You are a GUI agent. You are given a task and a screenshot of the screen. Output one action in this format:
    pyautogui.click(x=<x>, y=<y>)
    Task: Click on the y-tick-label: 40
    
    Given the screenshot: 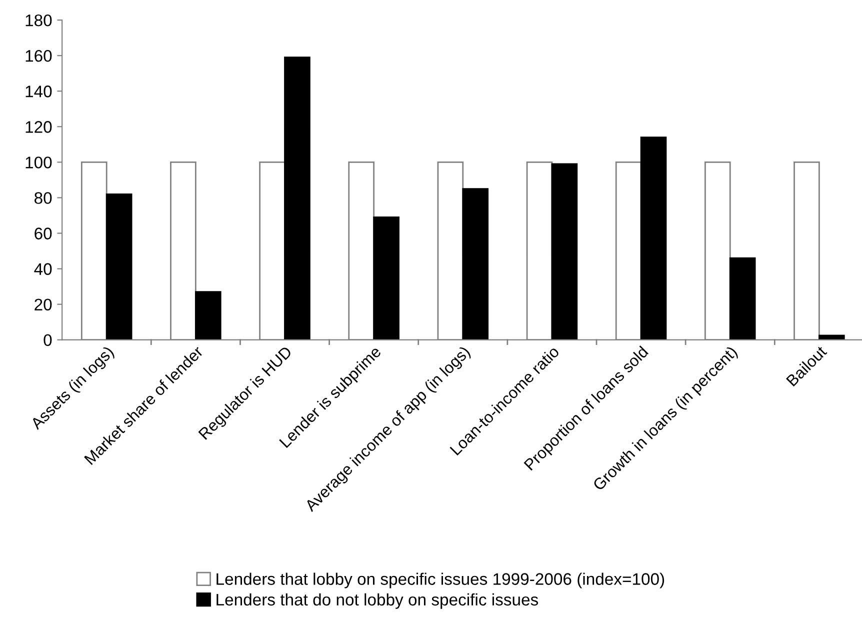 What is the action you would take?
    pyautogui.click(x=43, y=269)
    